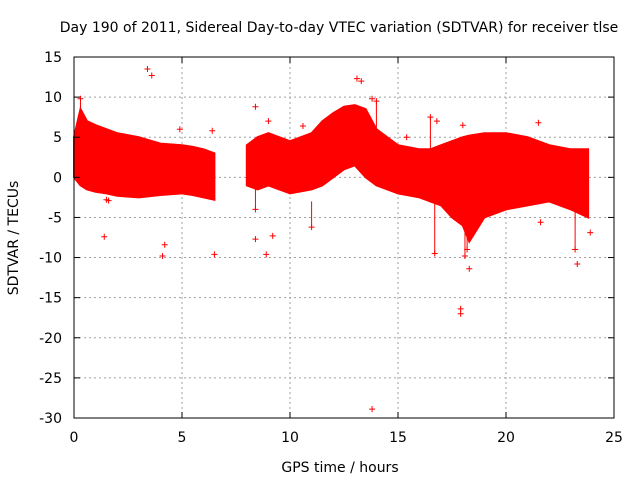  I want to click on y-tick-label: -5, so click(55, 218).